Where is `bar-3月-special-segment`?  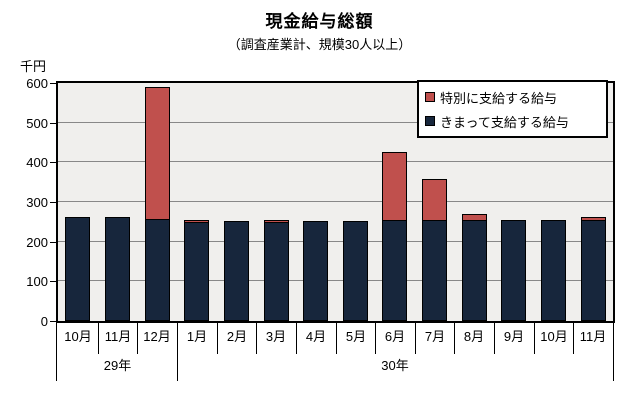 bar-3月-special-segment is located at coordinates (276, 221).